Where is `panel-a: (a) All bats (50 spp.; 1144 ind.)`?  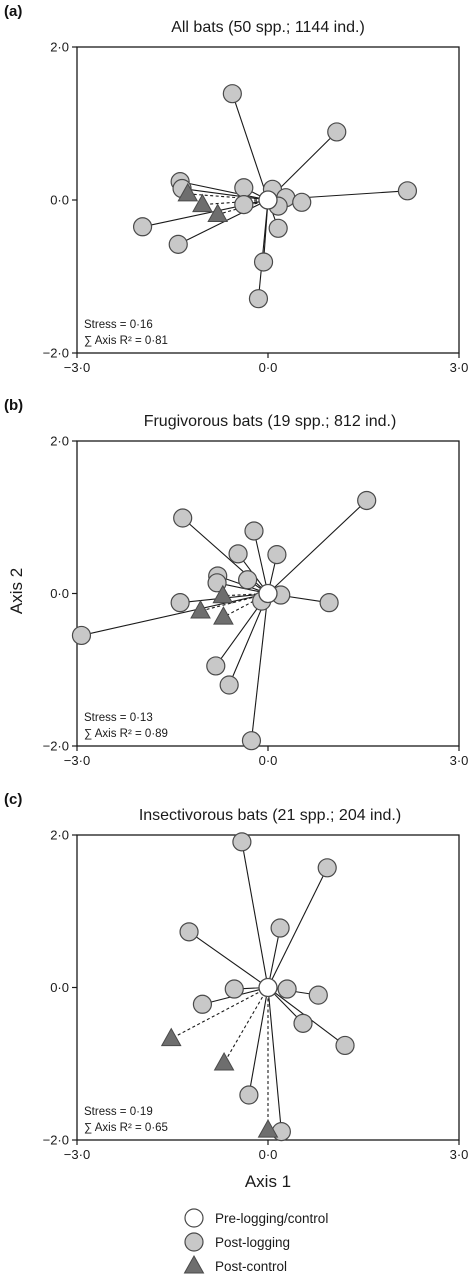
panel-a: (a) All bats (50 spp.; 1144 ind.) is located at coordinates (184, 19).